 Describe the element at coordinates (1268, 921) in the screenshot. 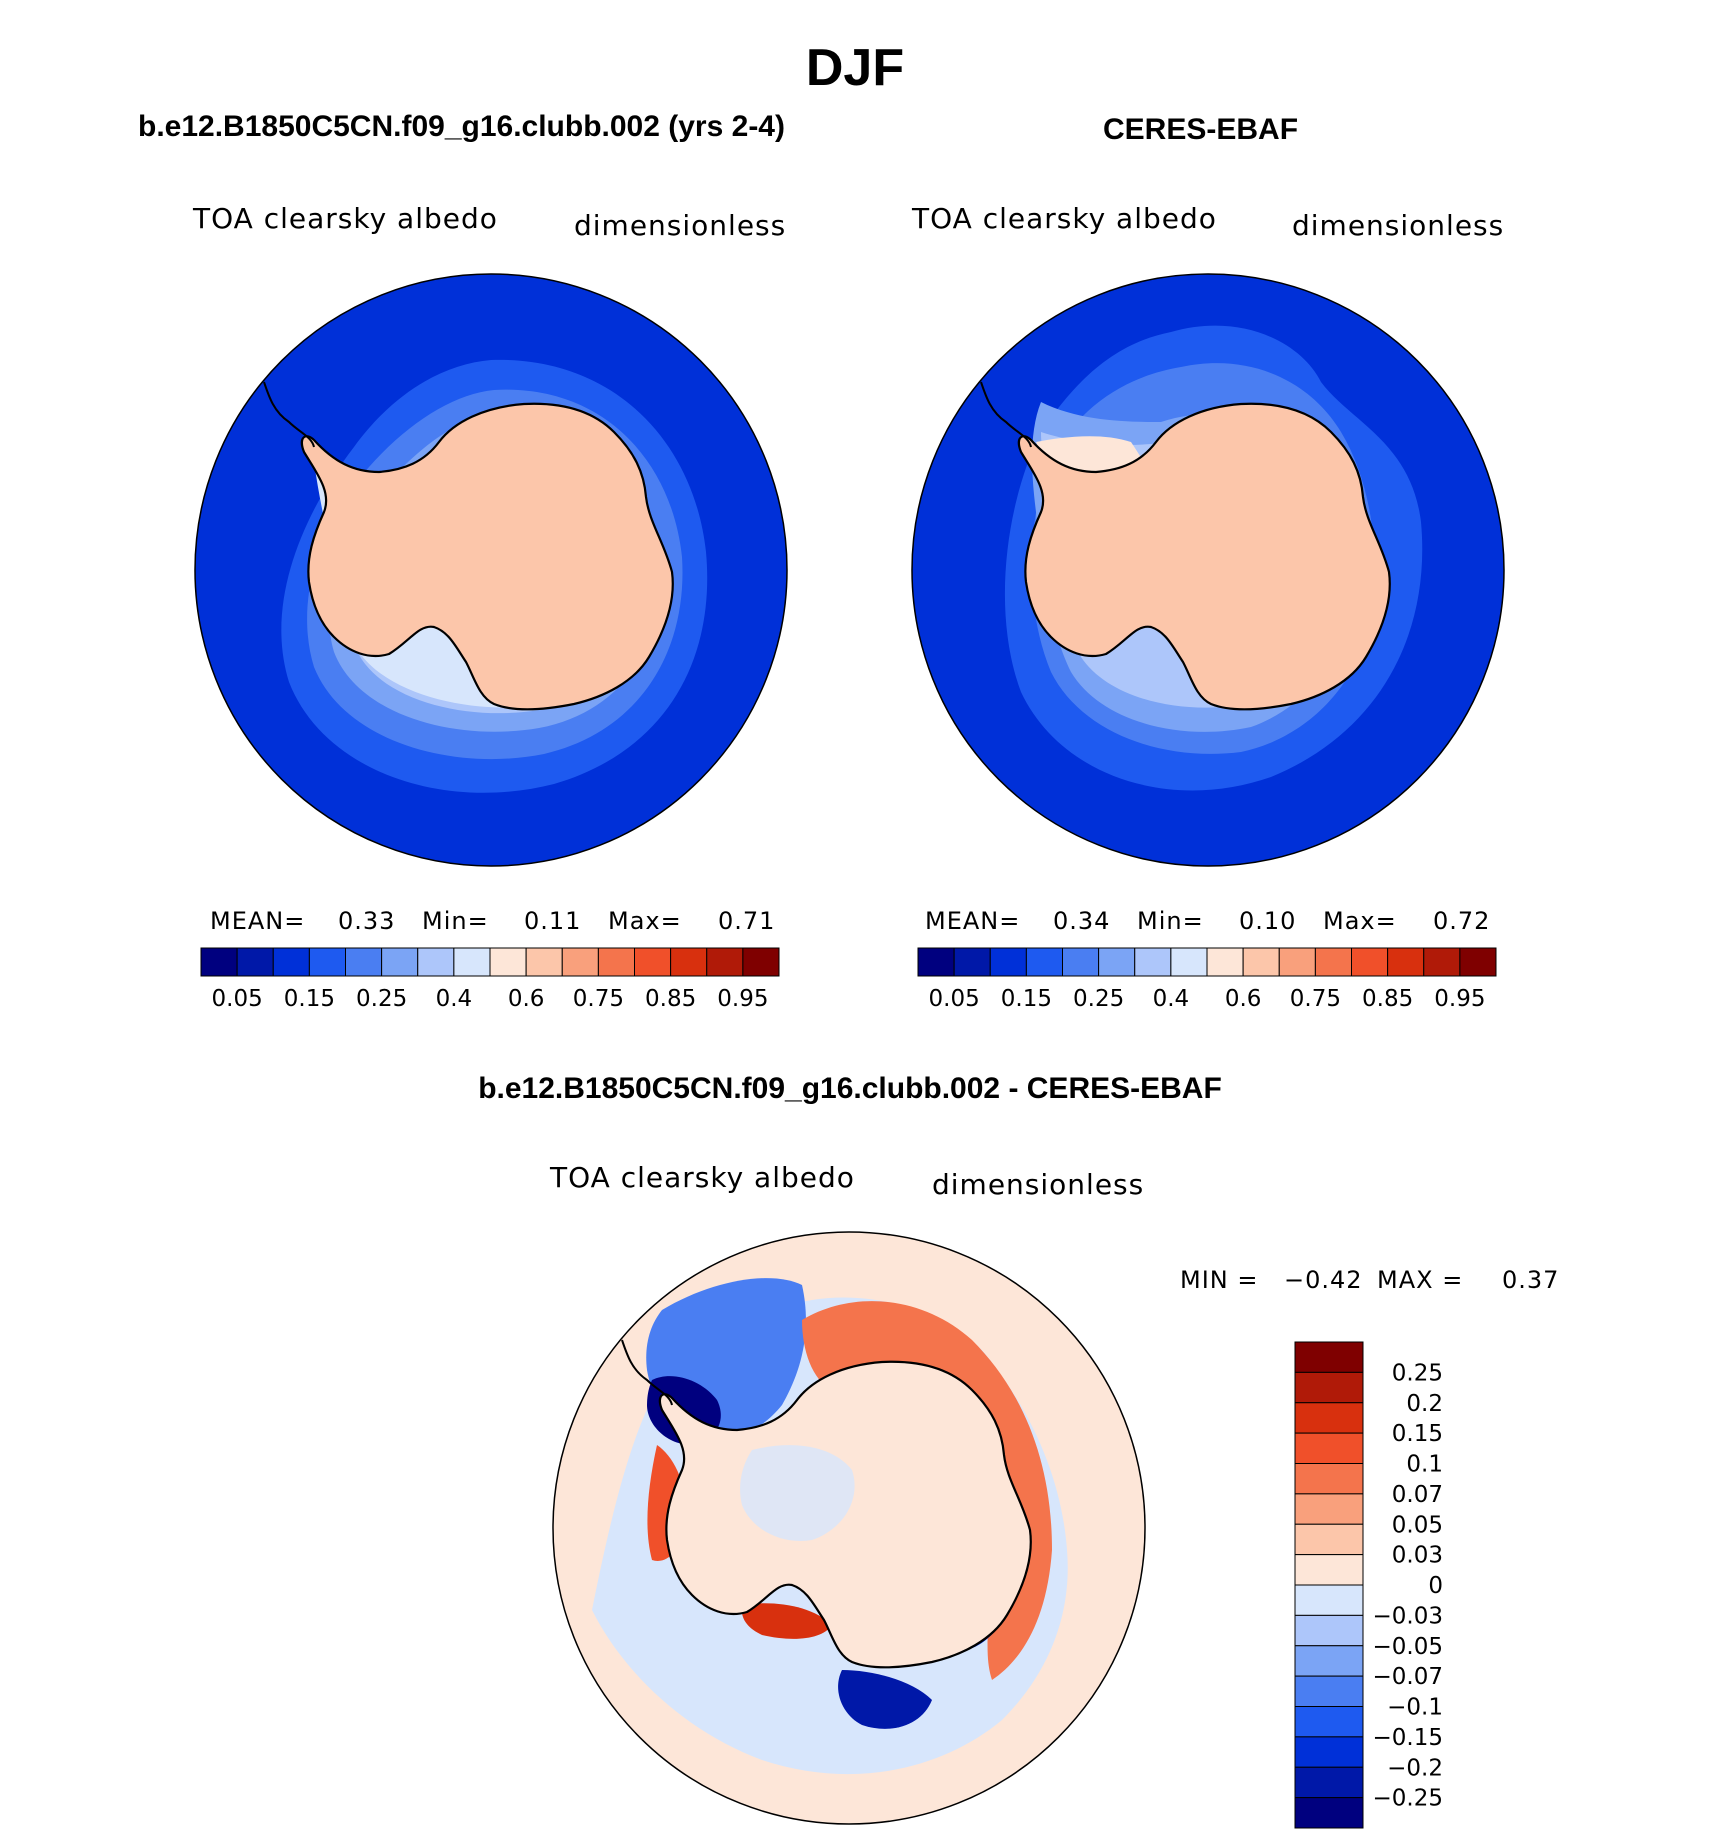

I see `panel-2-min-value: 0.10` at that location.